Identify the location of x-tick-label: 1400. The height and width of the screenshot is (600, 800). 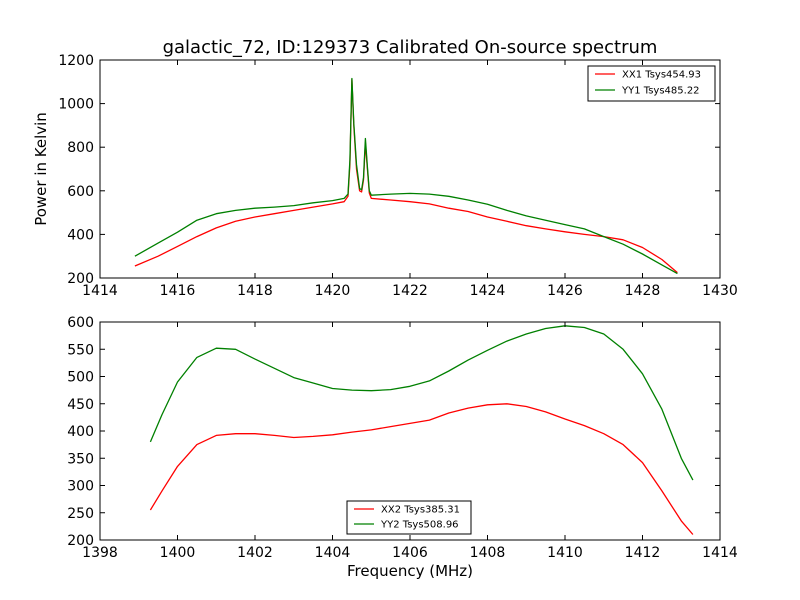
(178, 553).